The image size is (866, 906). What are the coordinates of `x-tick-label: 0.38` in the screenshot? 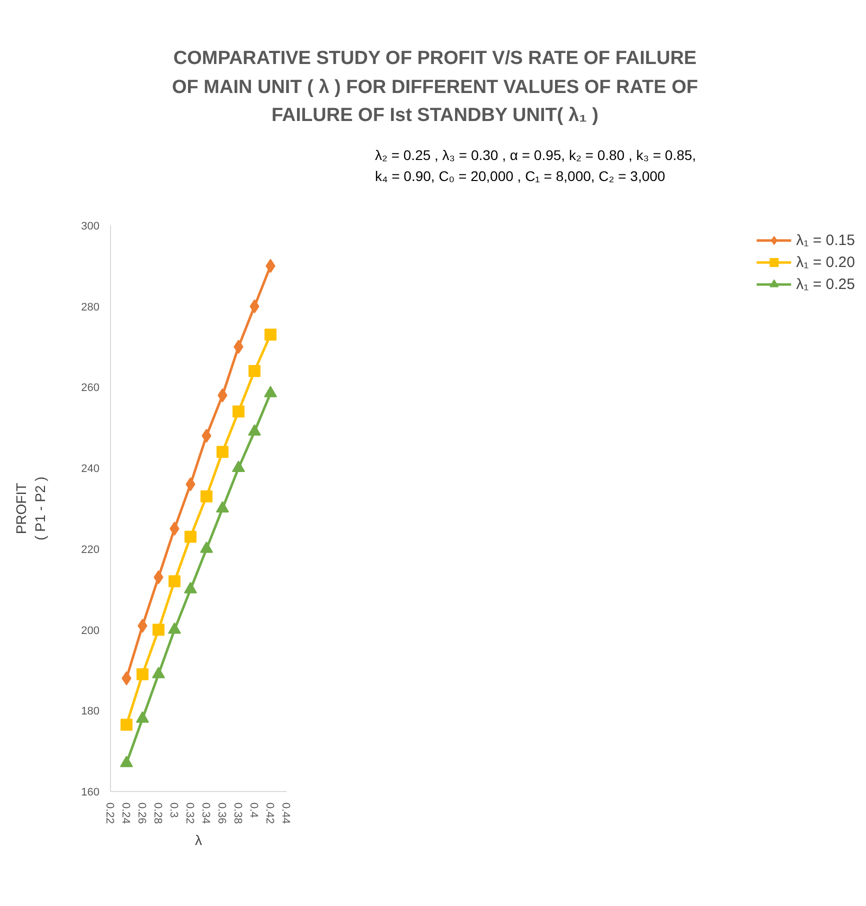 It's located at (238, 813).